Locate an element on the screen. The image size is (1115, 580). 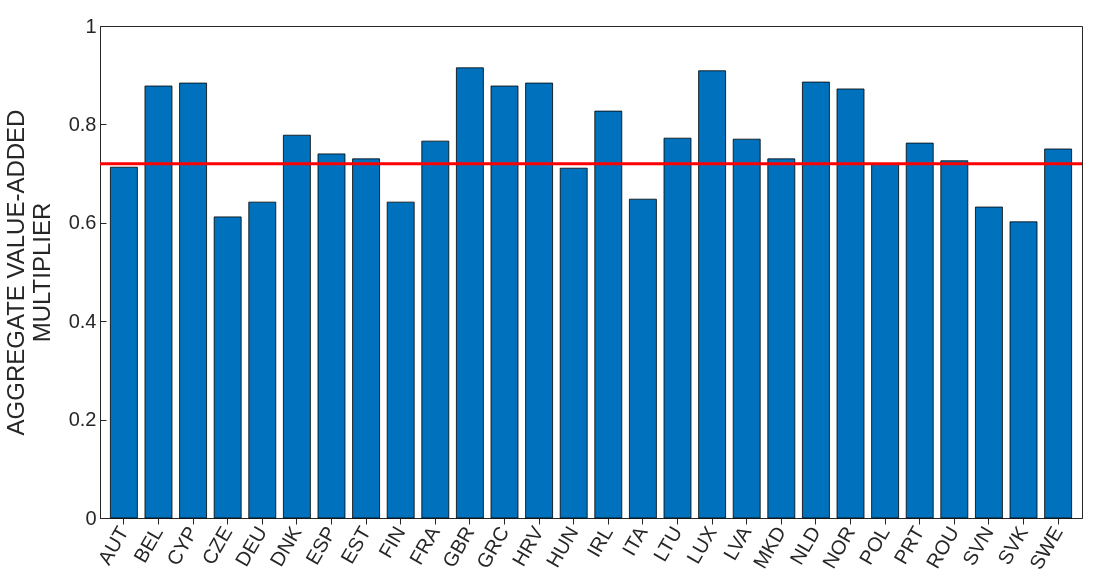
x-tick-label: FIN is located at coordinates (392, 542).